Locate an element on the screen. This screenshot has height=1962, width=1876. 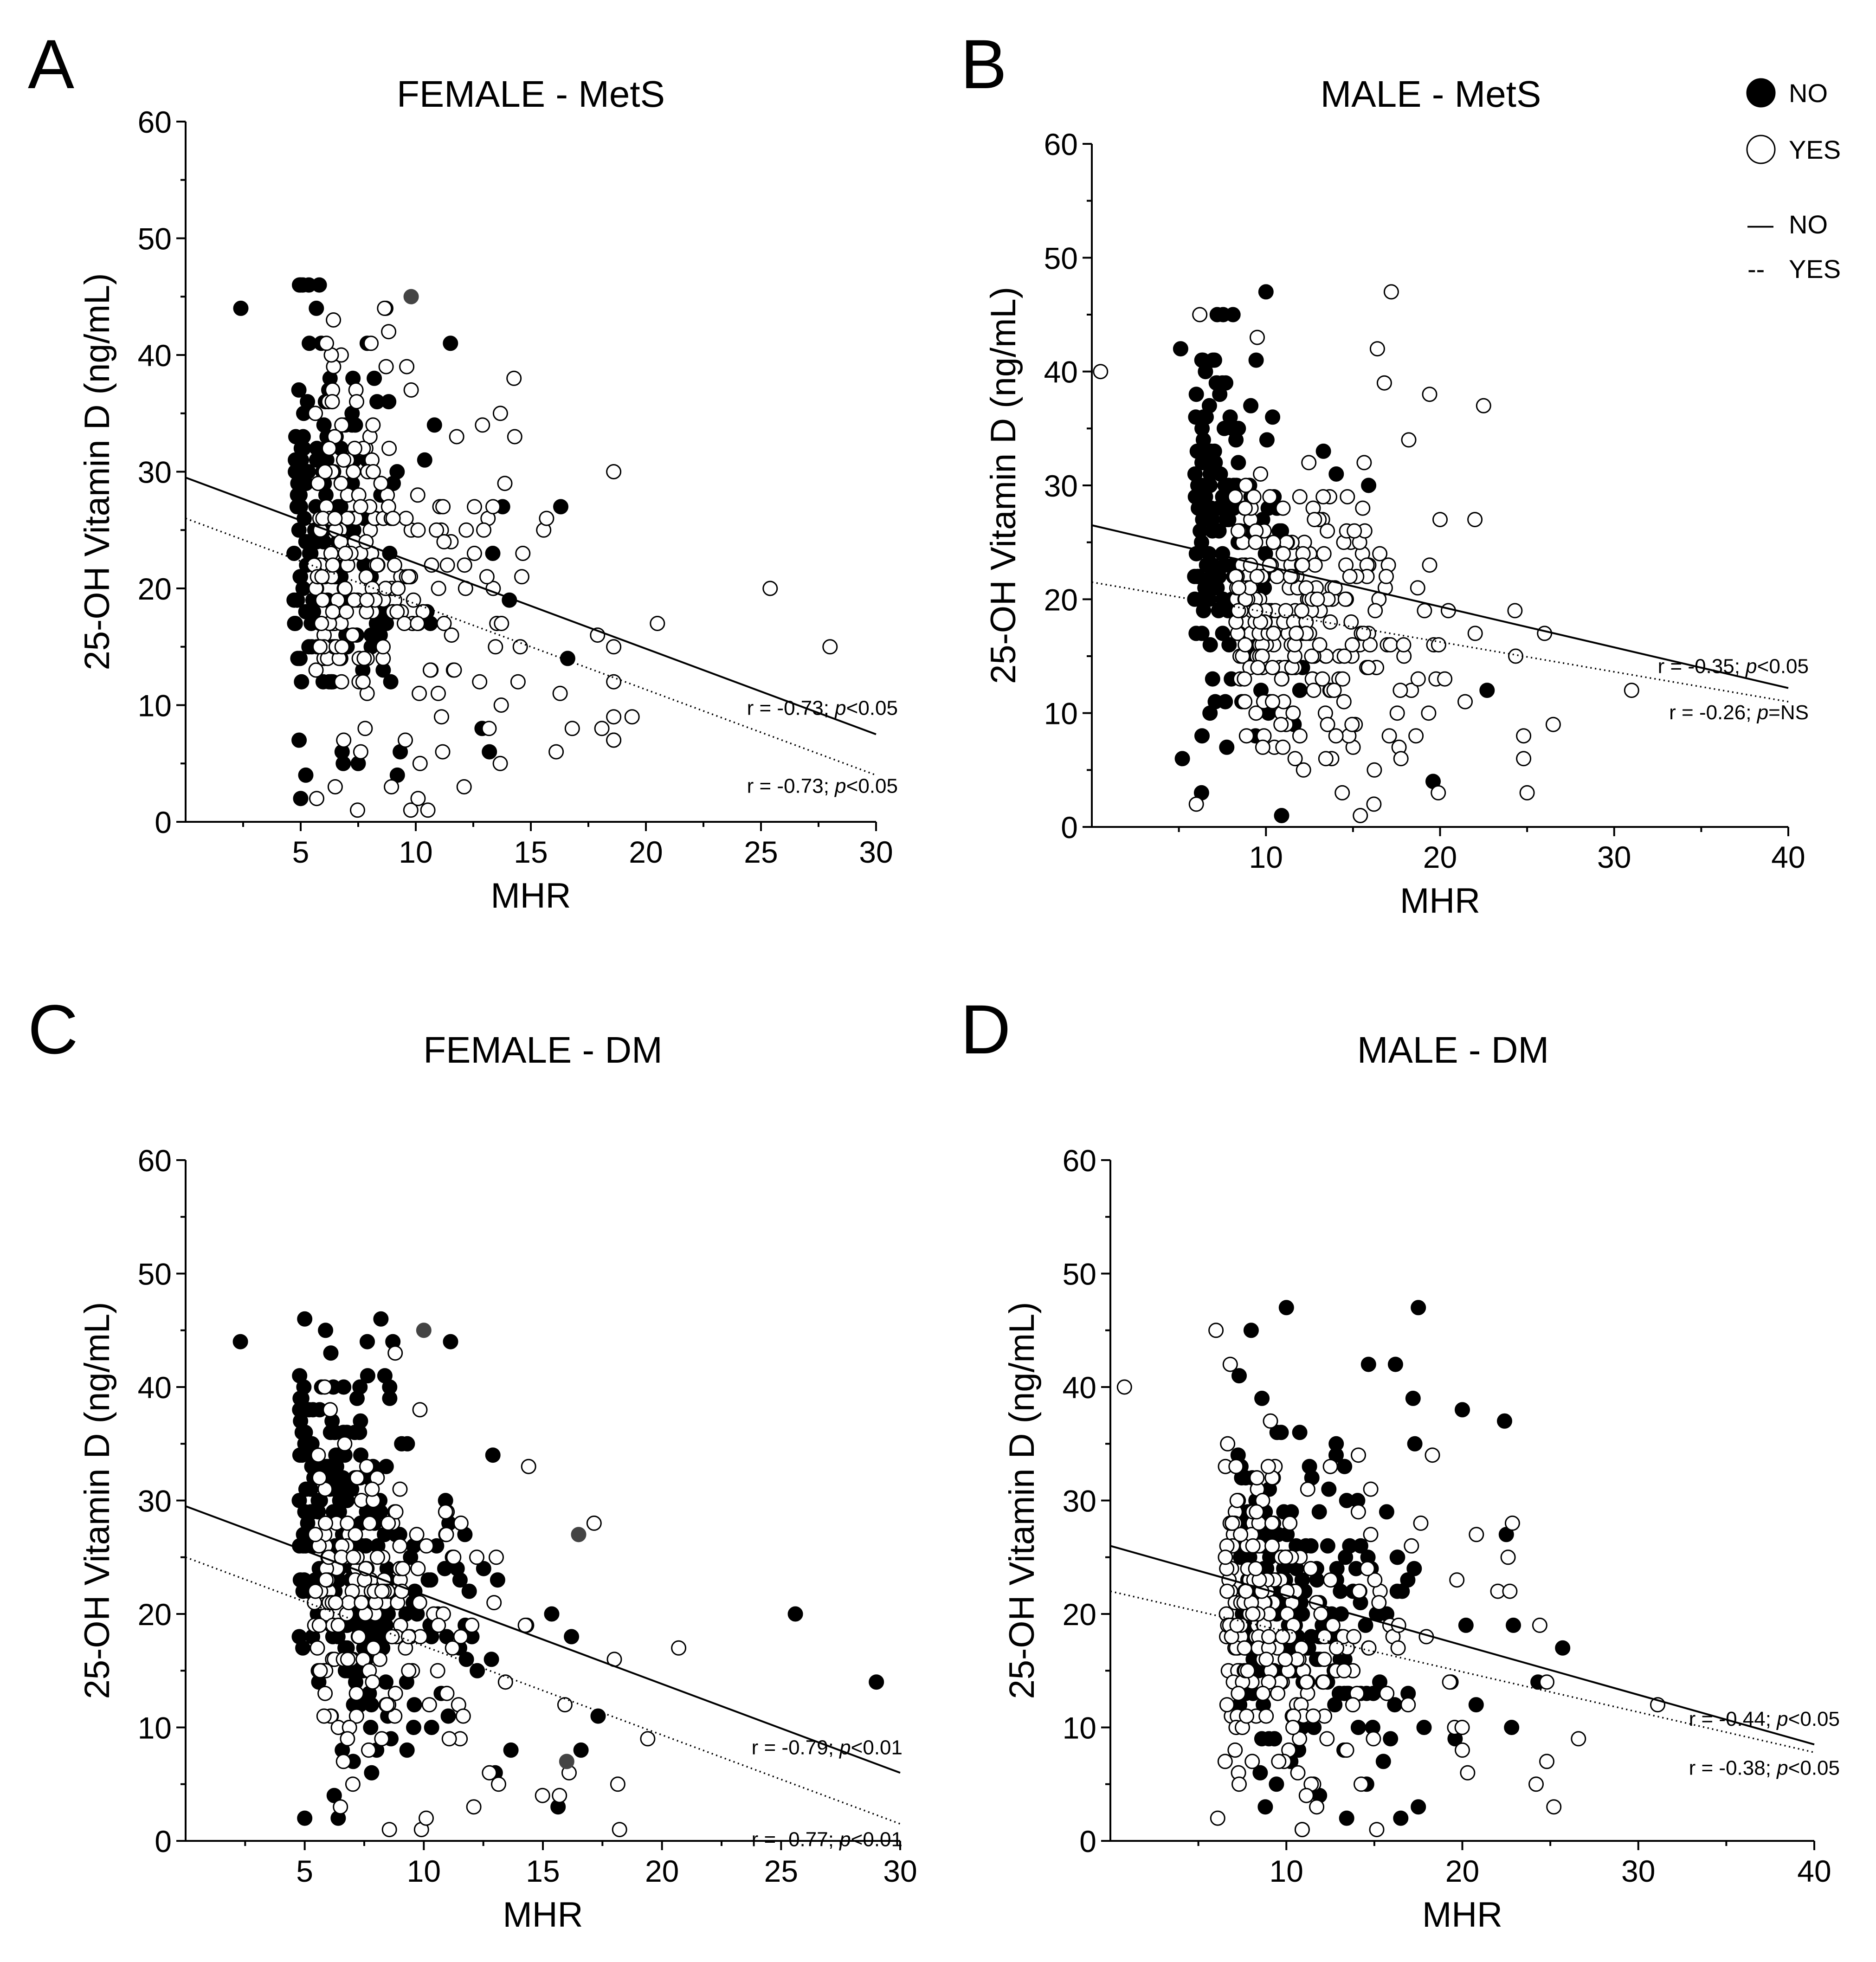
chart-title: FEMALE - DM is located at coordinates (543, 1050).